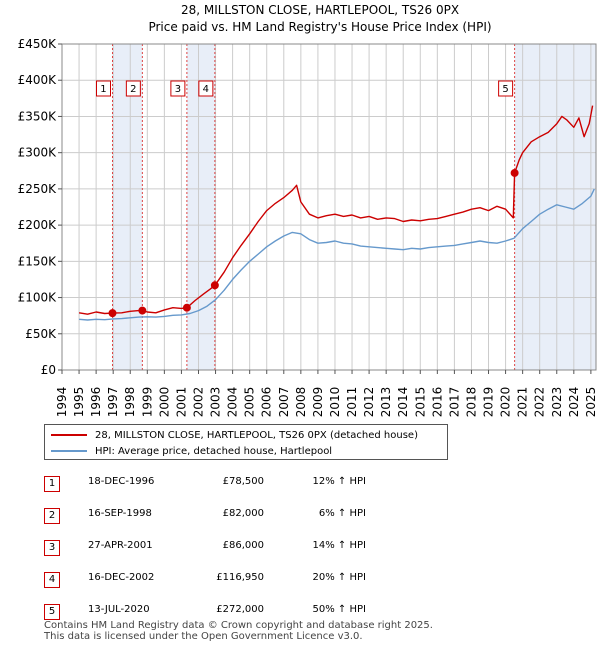  I want to click on sale-marker-label: 5, so click(505, 89).